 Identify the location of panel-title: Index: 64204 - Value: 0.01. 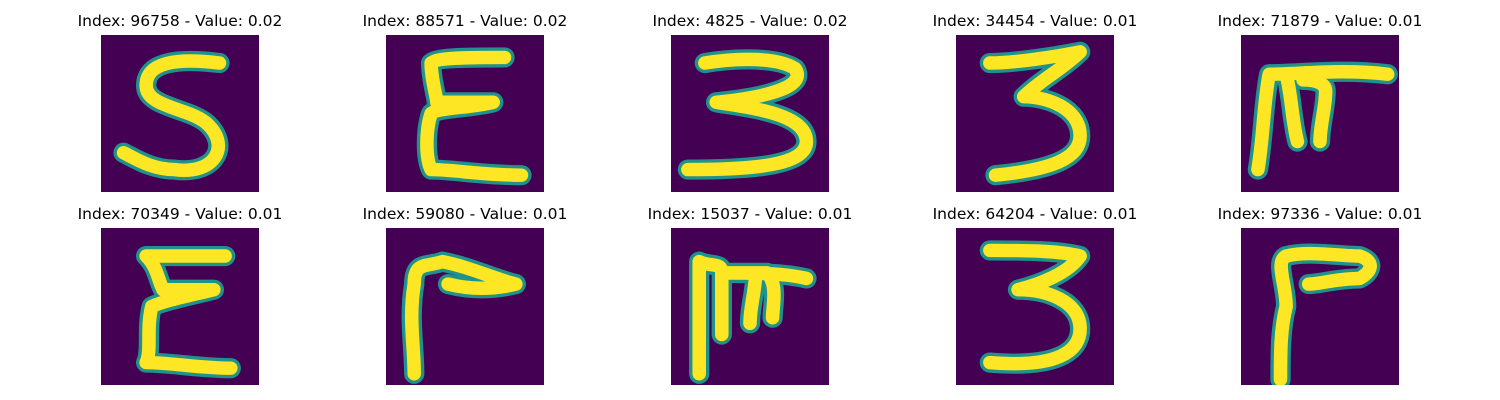
(1035, 214).